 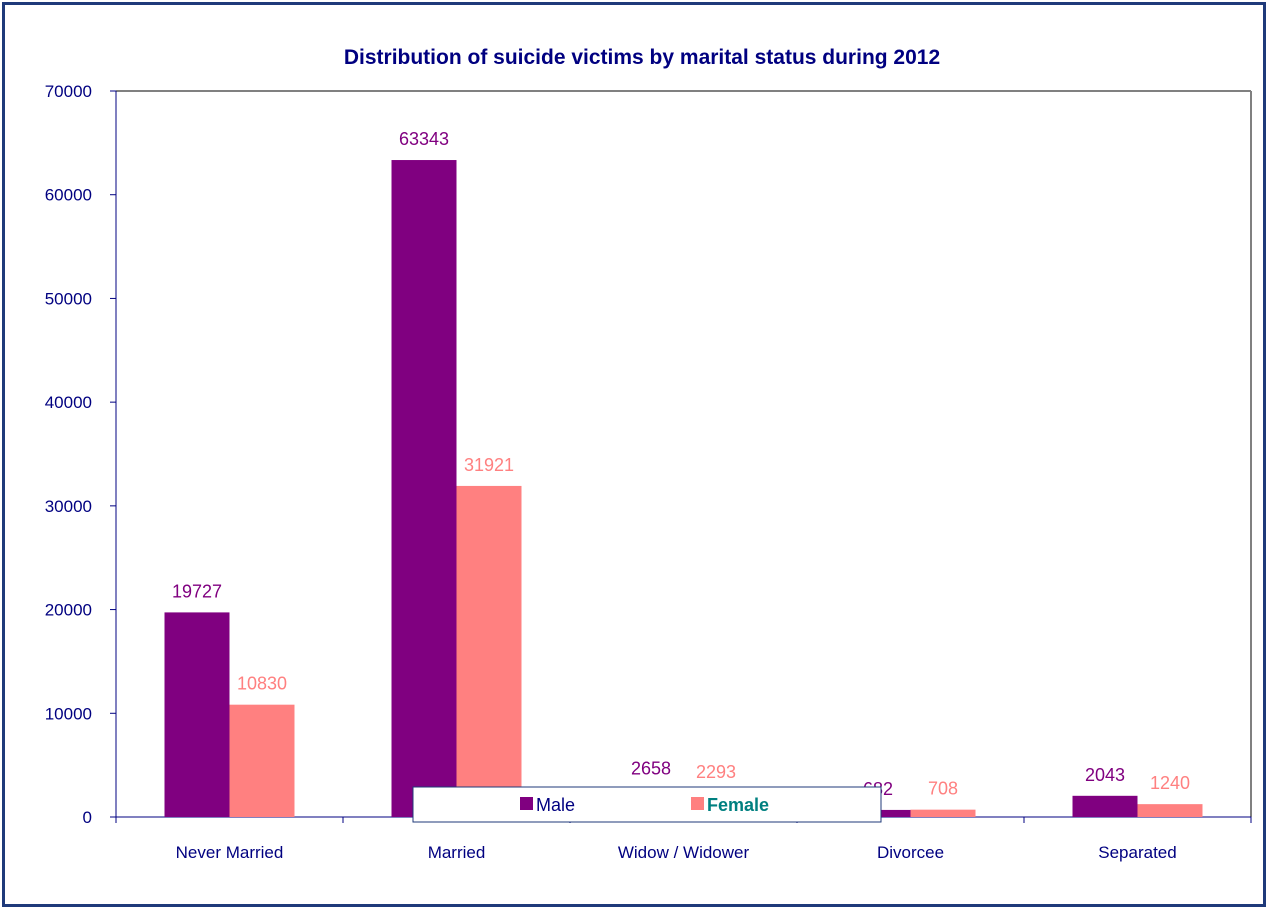 What do you see at coordinates (555, 805) in the screenshot?
I see `legend-label-male: Male` at bounding box center [555, 805].